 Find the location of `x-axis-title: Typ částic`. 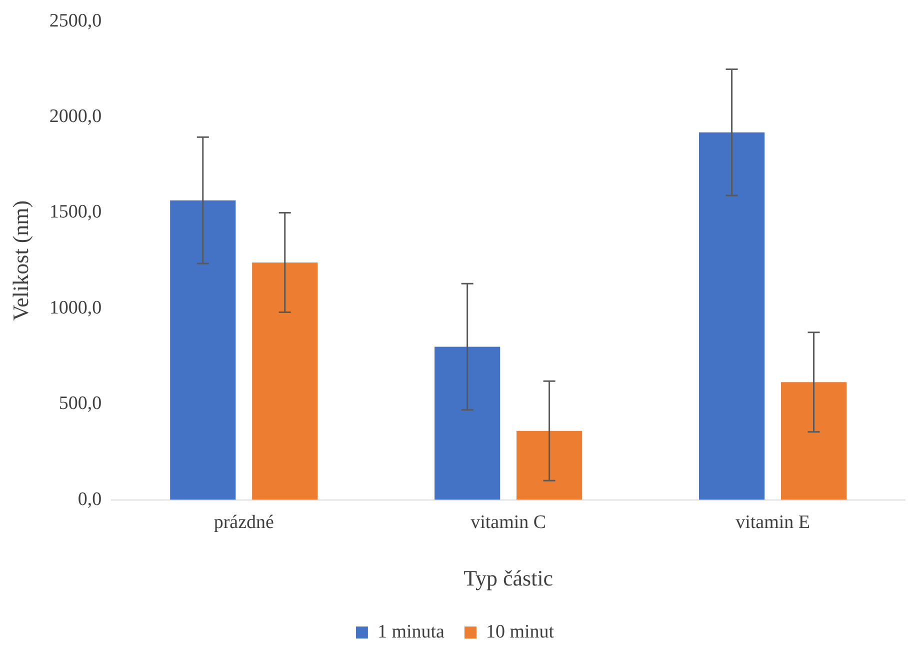

x-axis-title: Typ částic is located at coordinates (509, 578).